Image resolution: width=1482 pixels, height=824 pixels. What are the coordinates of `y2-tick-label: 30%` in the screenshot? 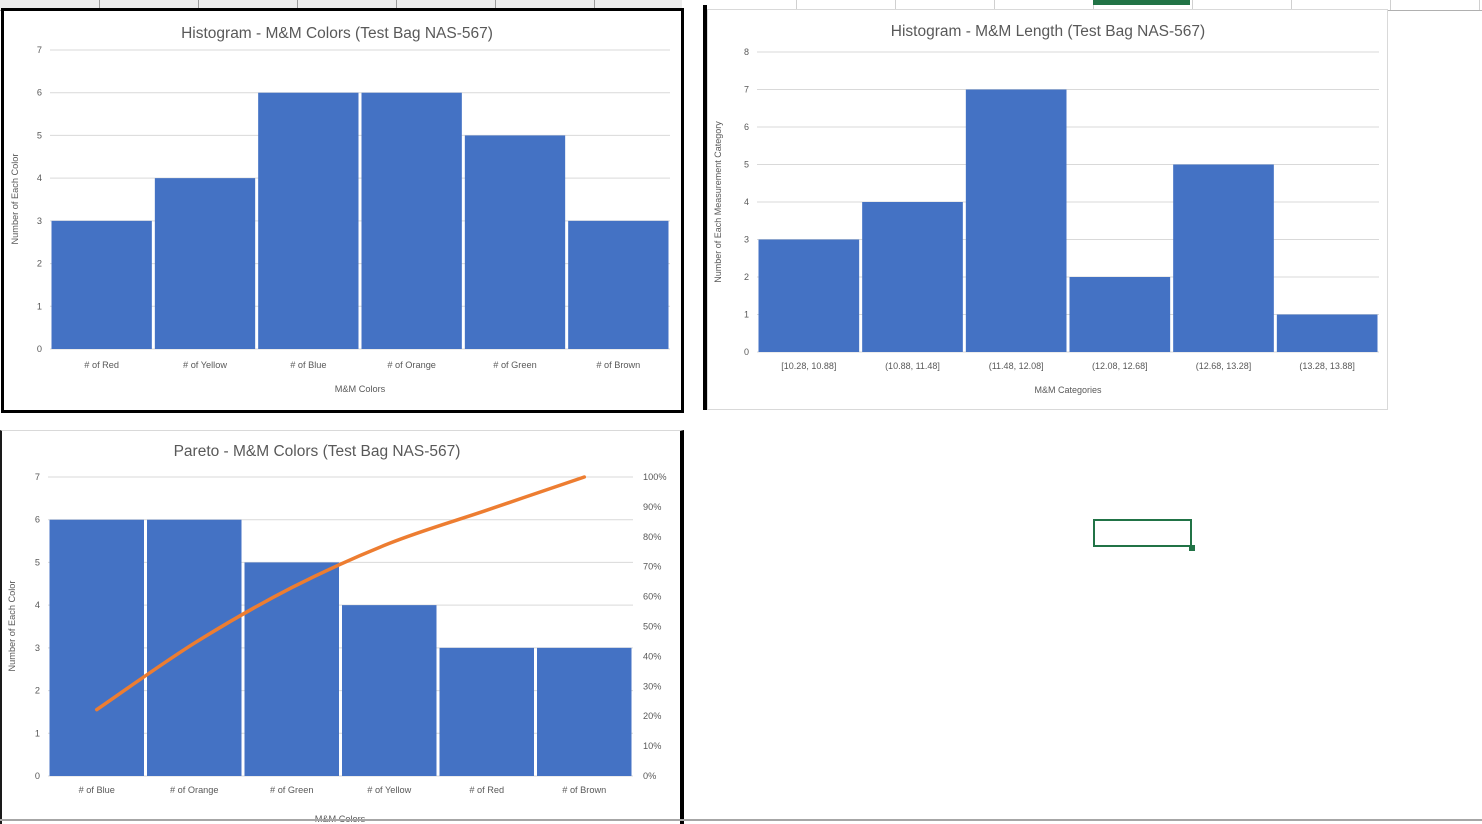 It's located at (652, 686).